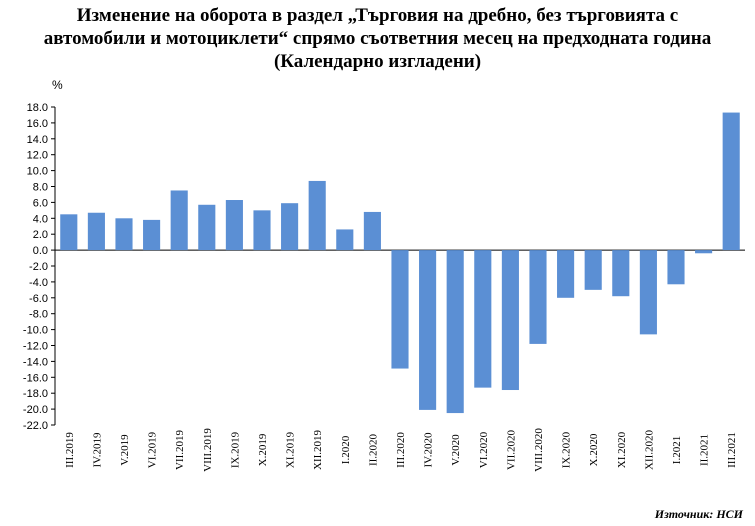  I want to click on y-tick-label: -4.0, so click(38, 283).